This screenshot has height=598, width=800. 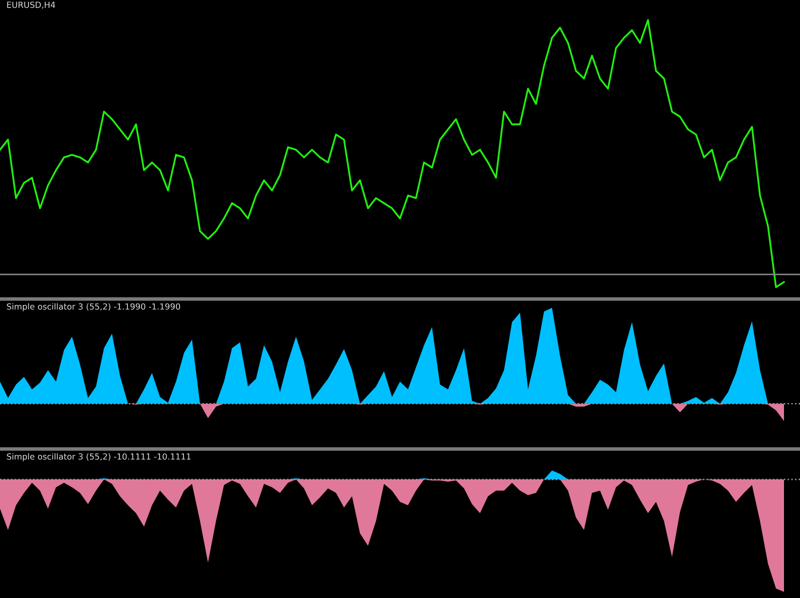 What do you see at coordinates (31, 5) in the screenshot?
I see `chart-title: EURUSD,H4` at bounding box center [31, 5].